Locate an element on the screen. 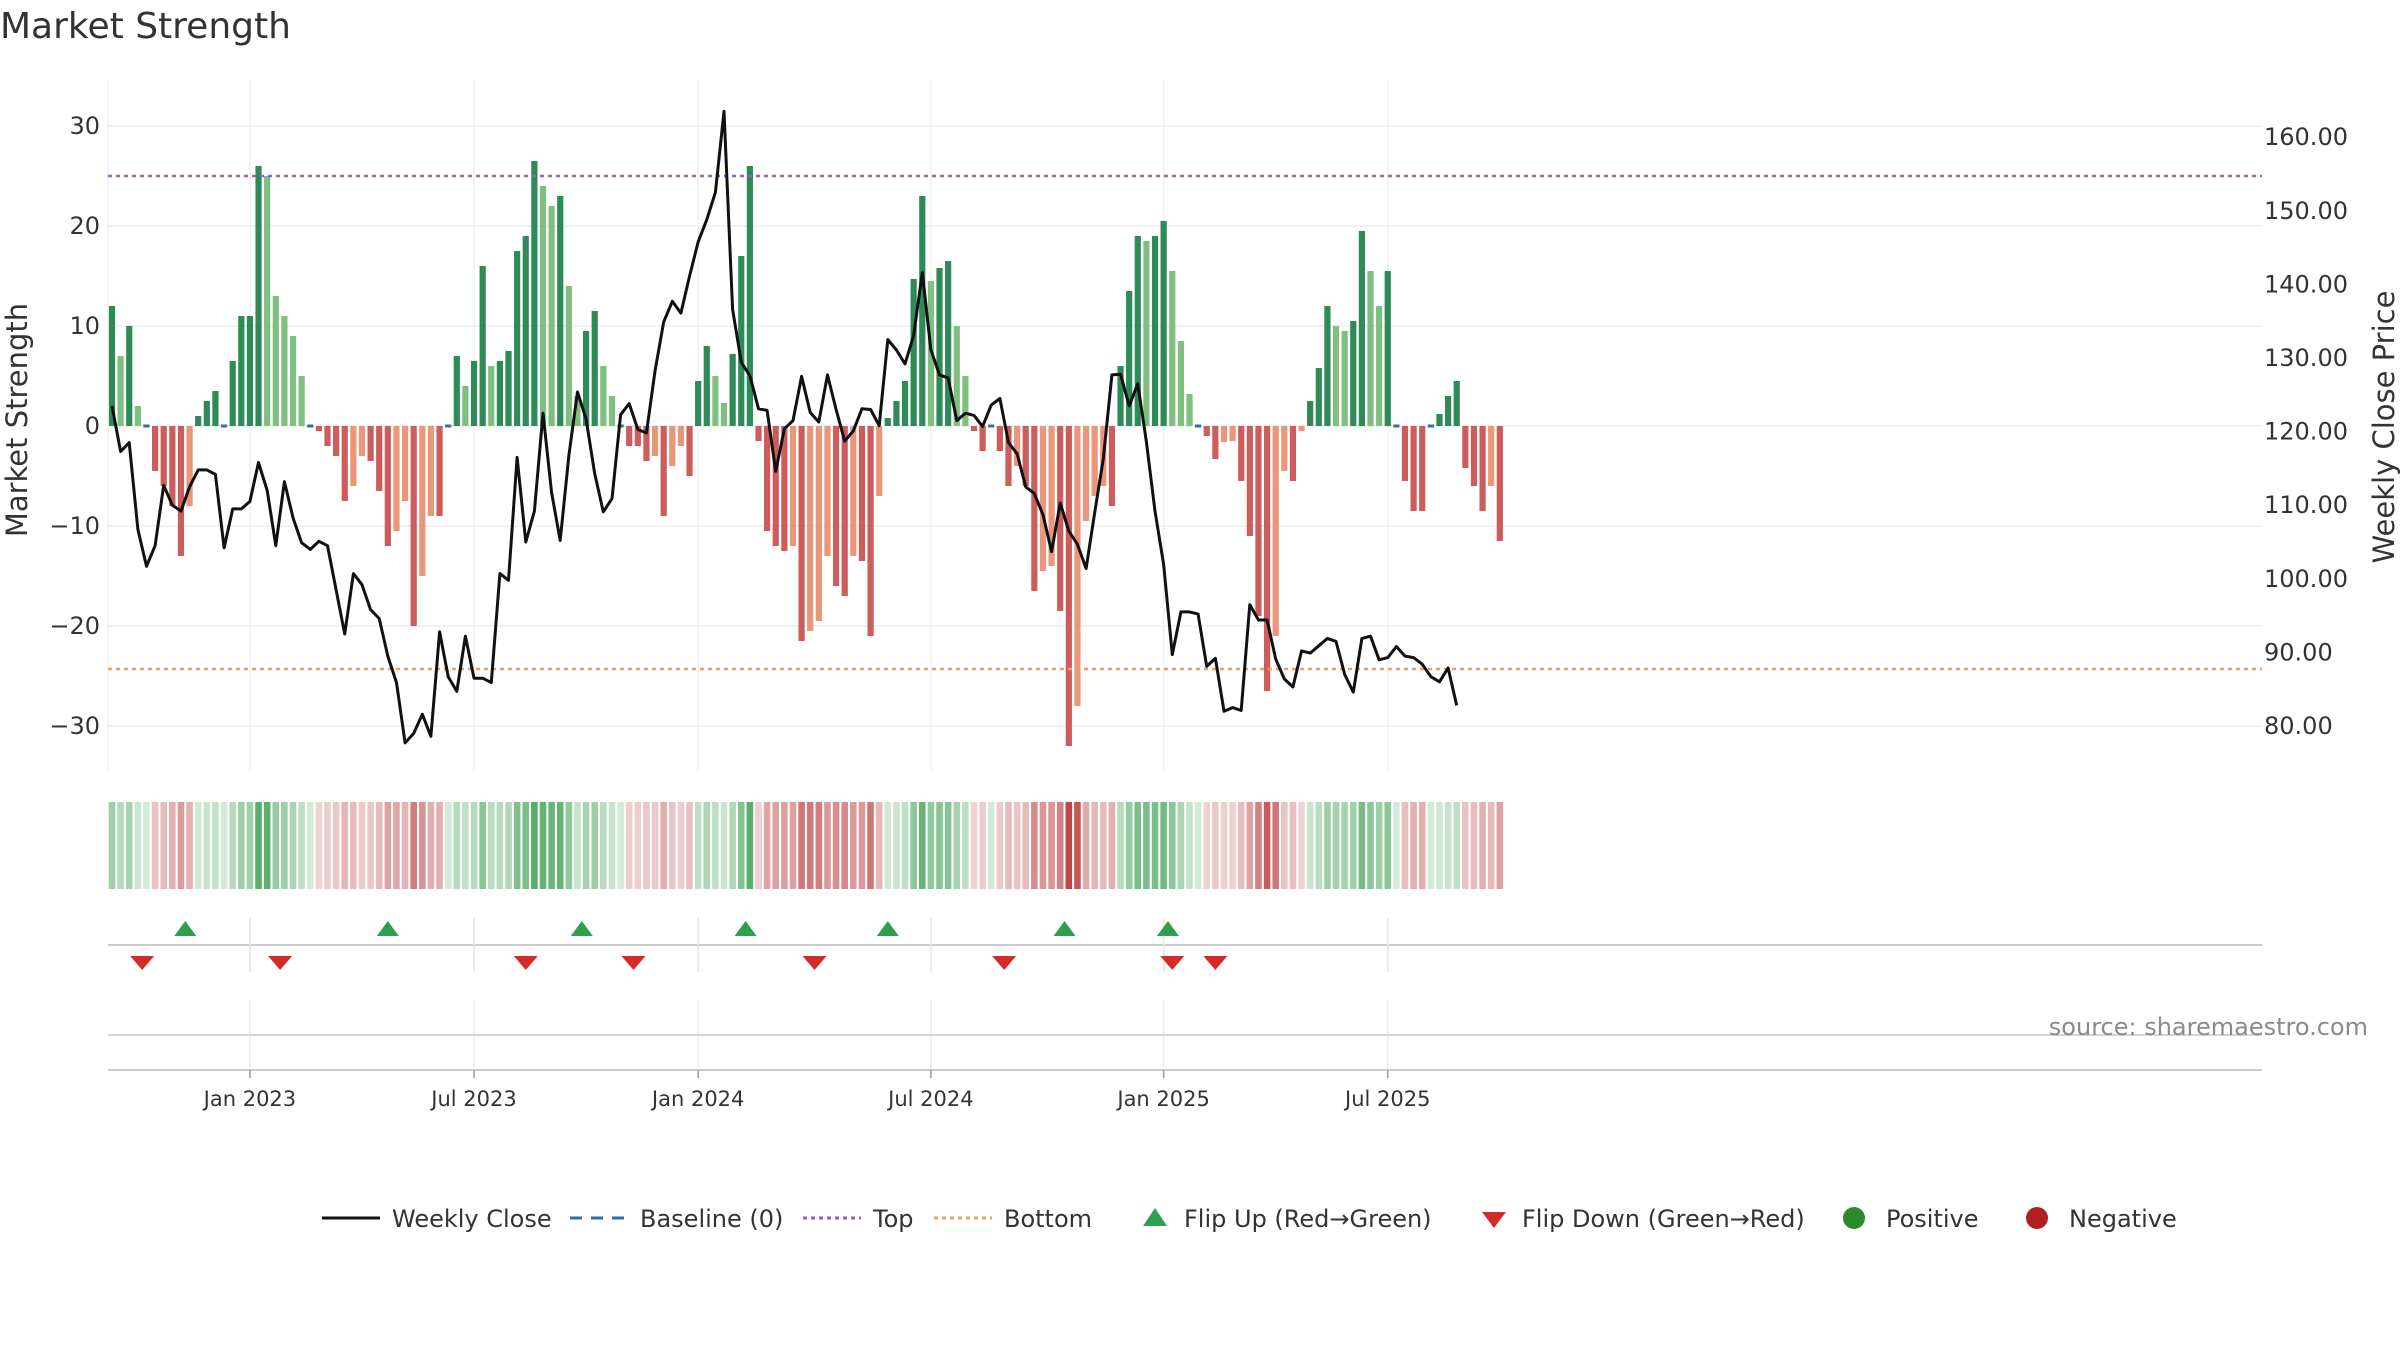  chart-title: Market Strength is located at coordinates (145, 26).